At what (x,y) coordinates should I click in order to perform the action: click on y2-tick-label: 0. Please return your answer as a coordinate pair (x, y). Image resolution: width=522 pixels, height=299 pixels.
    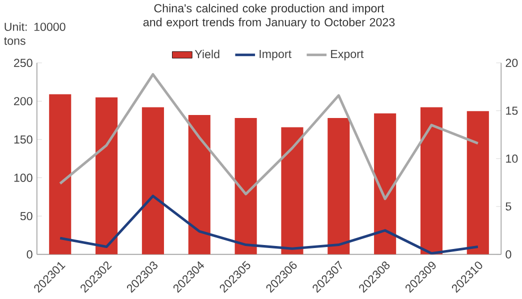
    Looking at the image, I should click on (509, 254).